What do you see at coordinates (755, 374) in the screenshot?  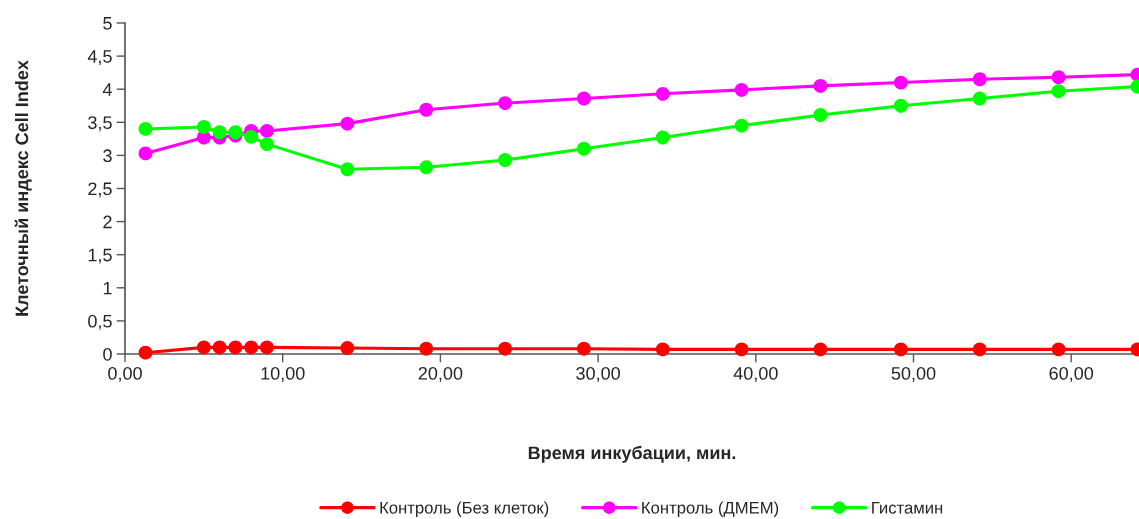 I see `x-tick-label: 40,00` at bounding box center [755, 374].